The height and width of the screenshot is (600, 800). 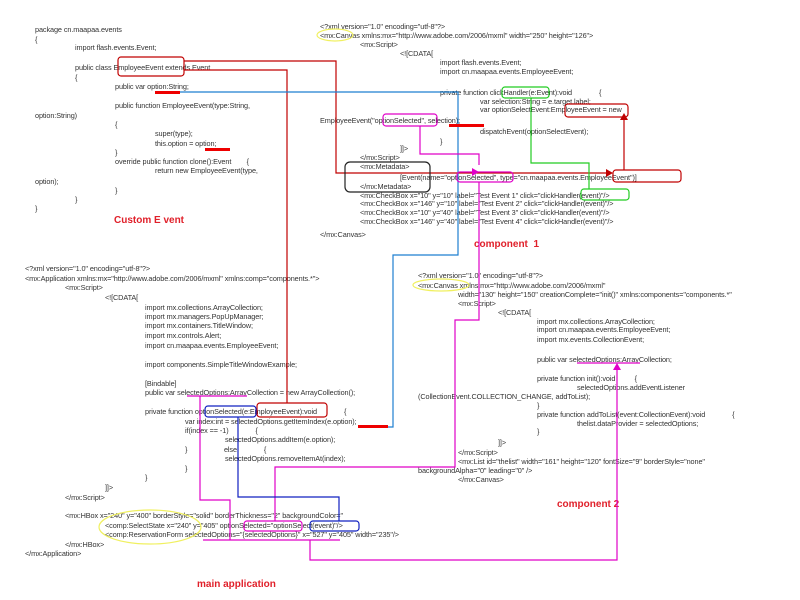 What do you see at coordinates (236, 584) in the screenshot?
I see `main-application-caption: main application` at bounding box center [236, 584].